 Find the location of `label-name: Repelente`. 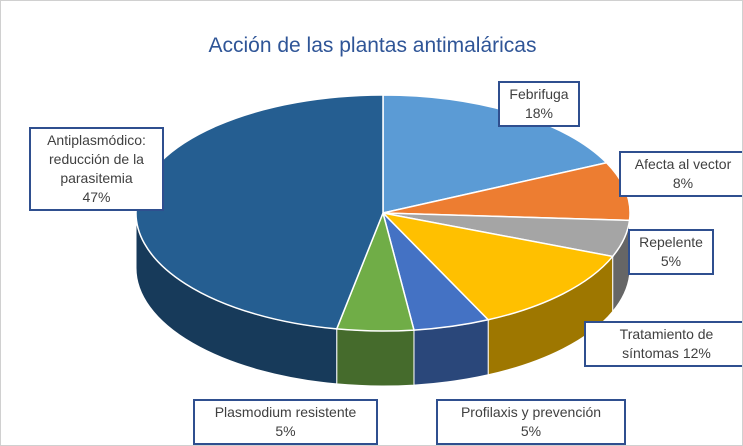

label-name: Repelente is located at coordinates (671, 242).